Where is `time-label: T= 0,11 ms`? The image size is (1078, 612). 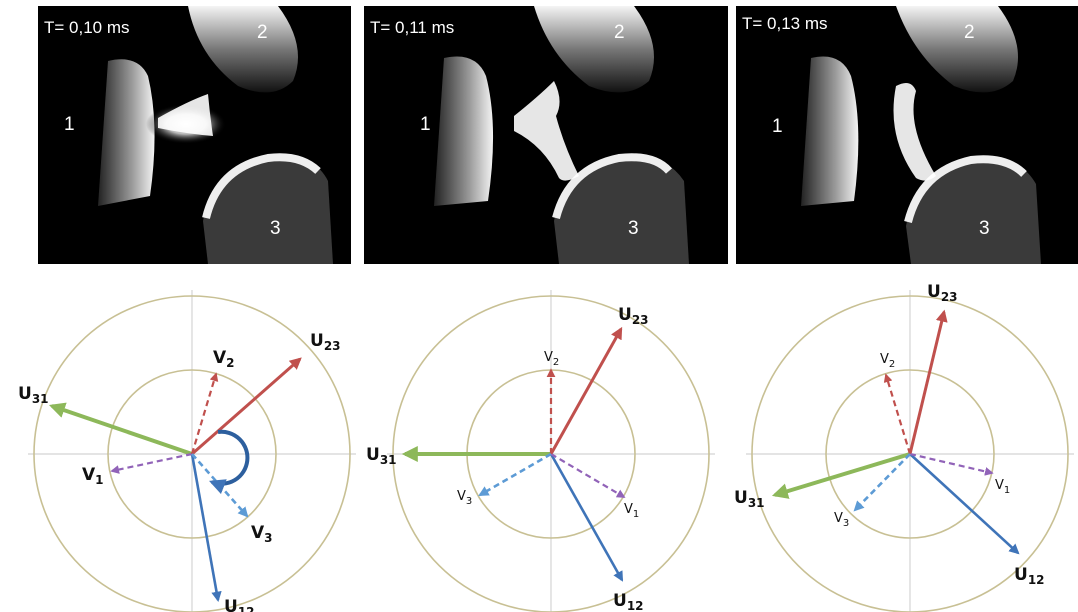 time-label: T= 0,11 ms is located at coordinates (412, 27).